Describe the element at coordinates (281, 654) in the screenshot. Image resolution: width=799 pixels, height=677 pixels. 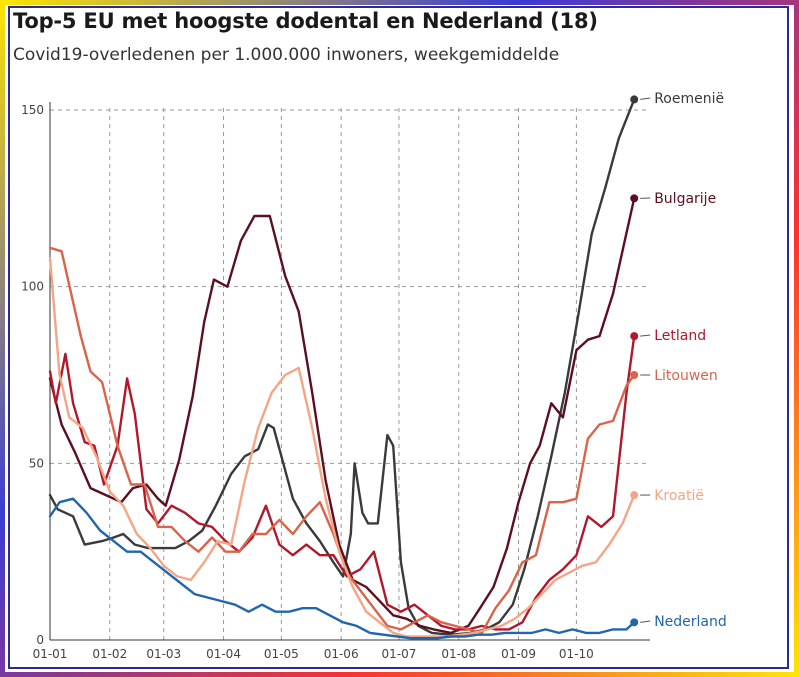
I see `x-tick-label: 01-05` at that location.